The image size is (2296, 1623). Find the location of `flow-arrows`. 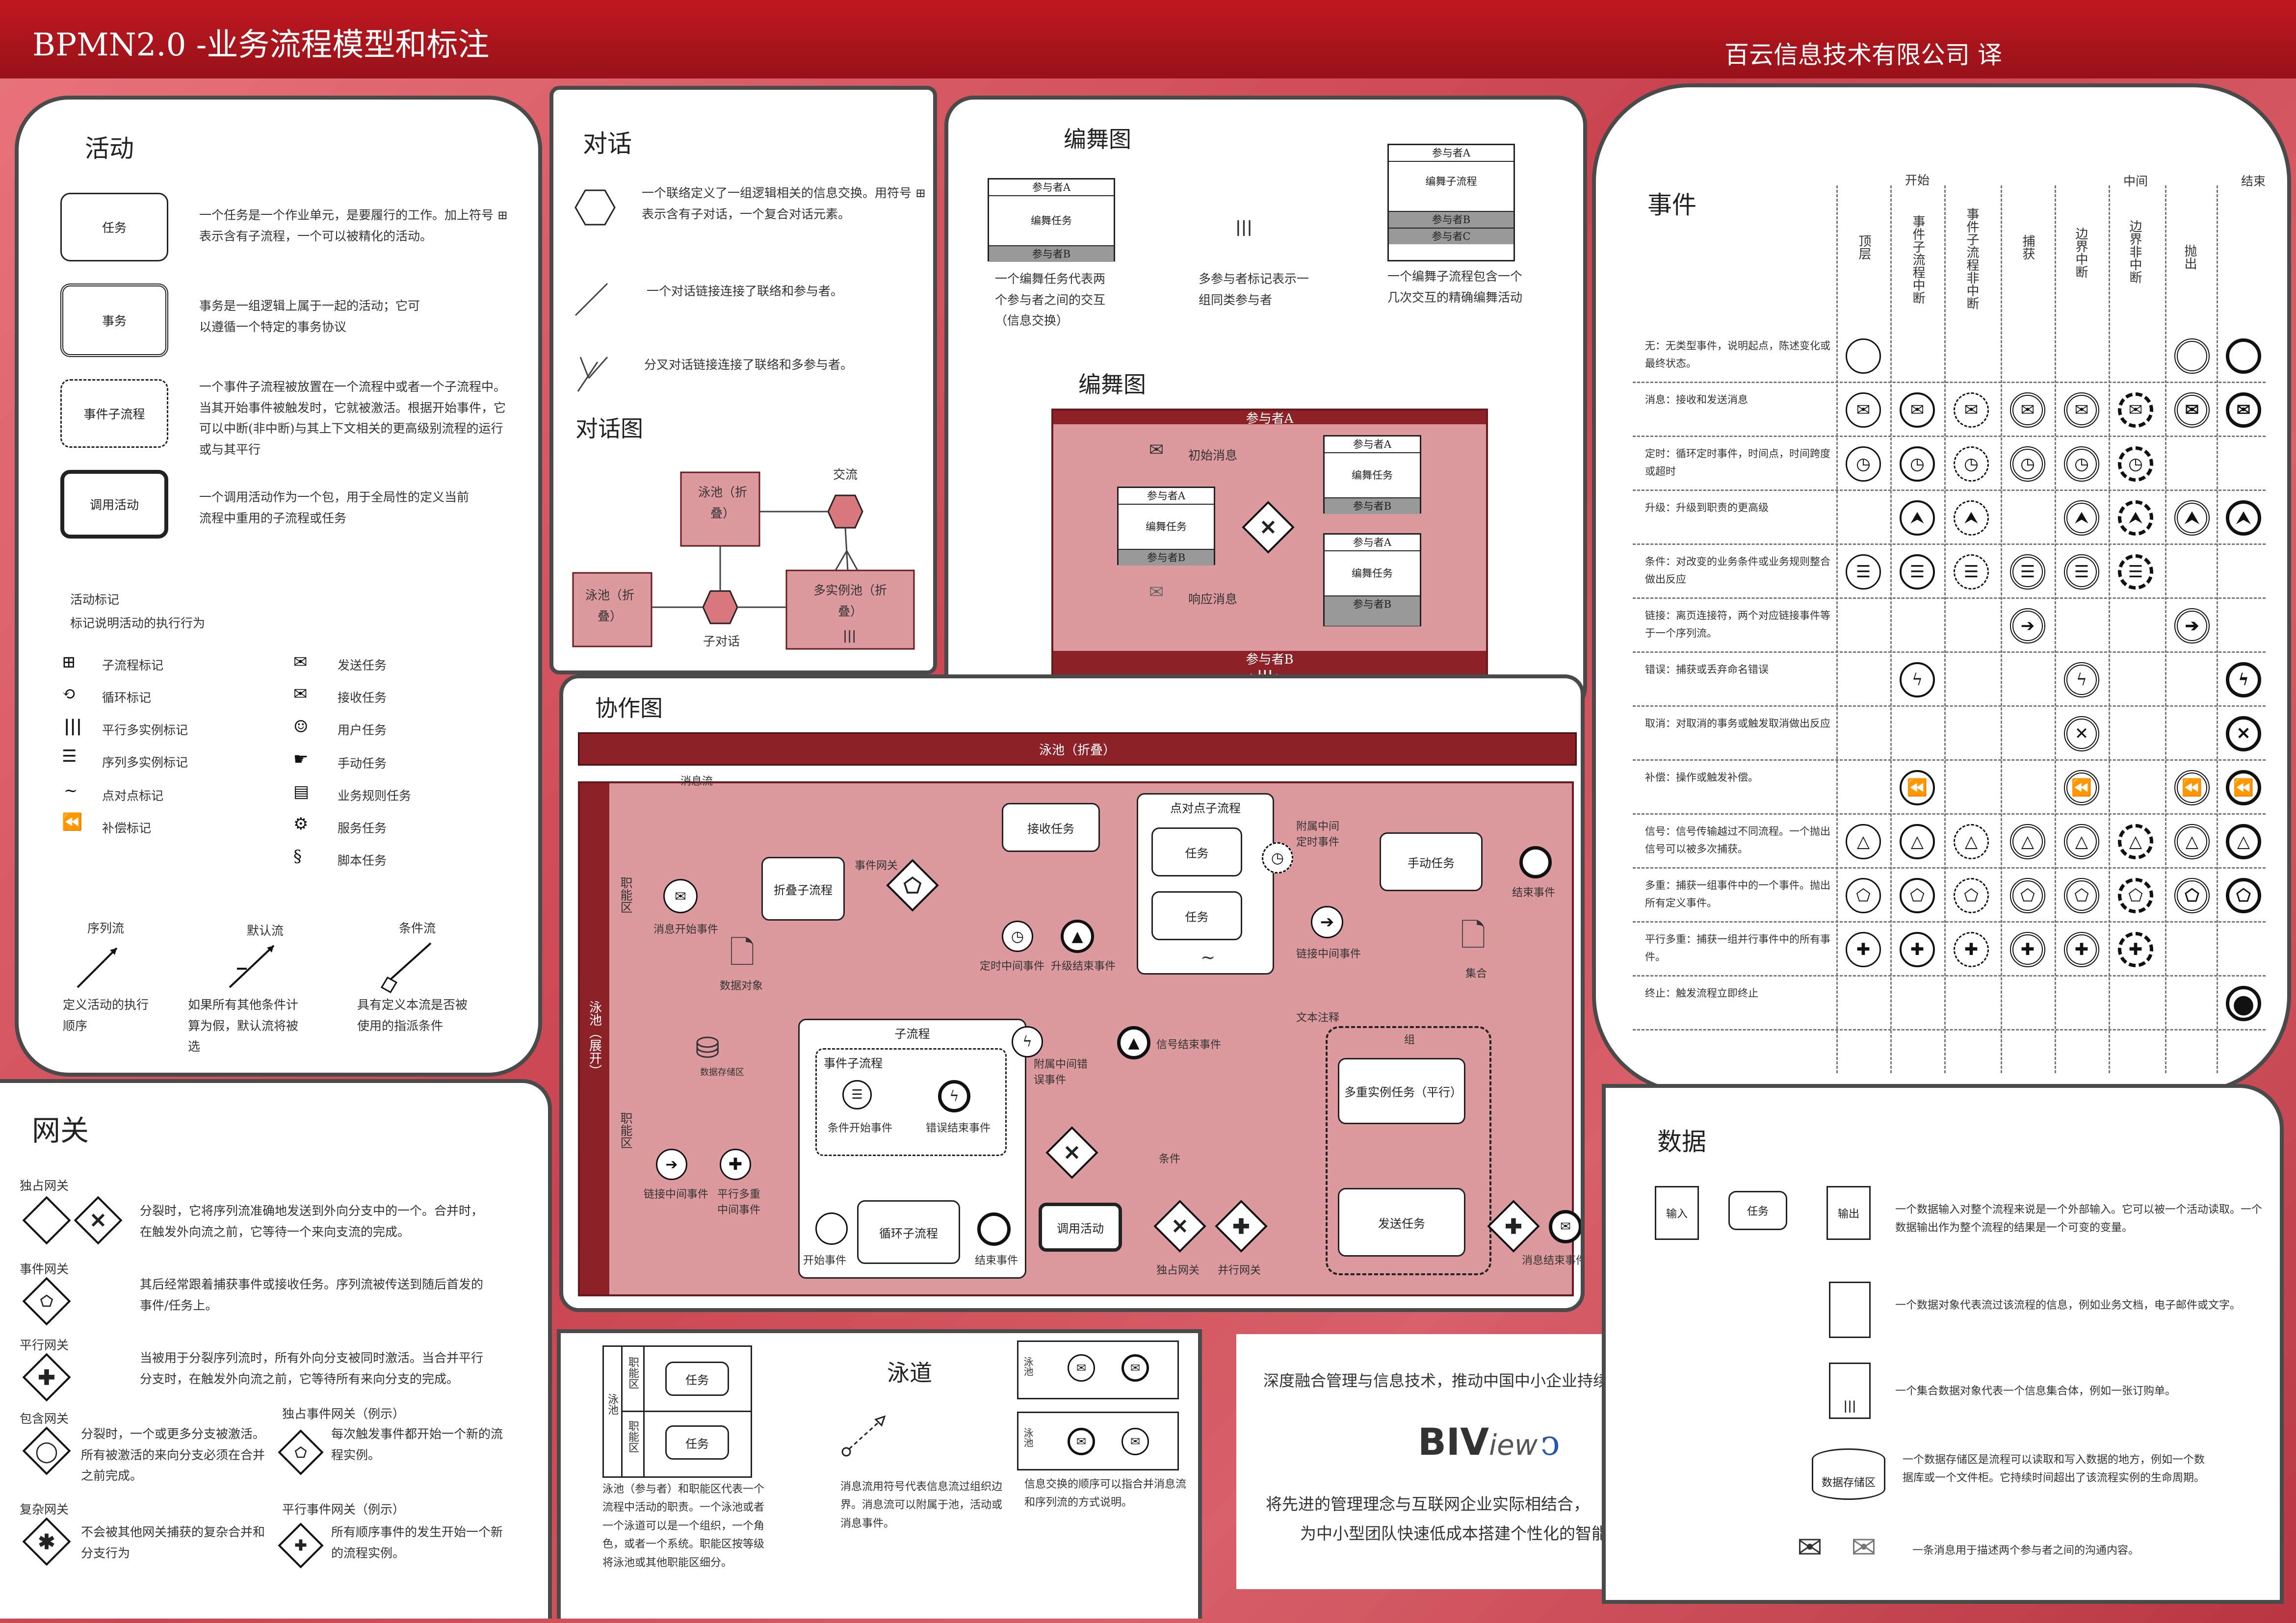

flow-arrows is located at coordinates (254, 968).